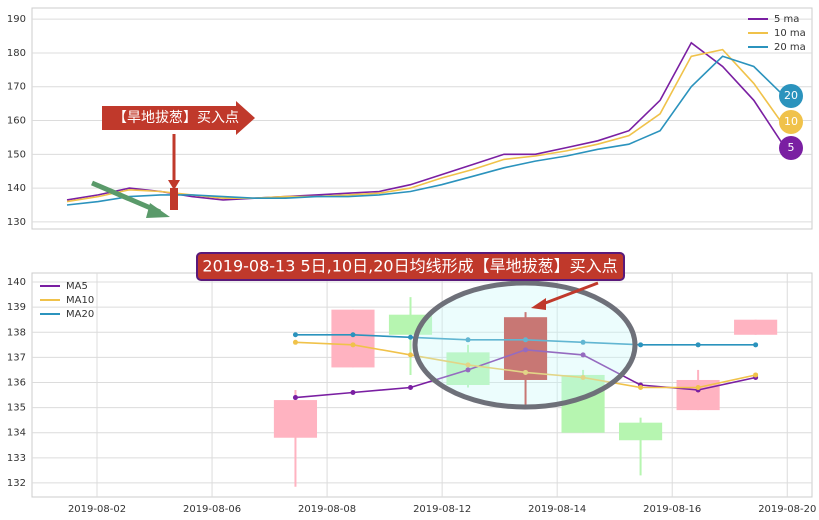 The width and height of the screenshot is (819, 520). What do you see at coordinates (212, 509) in the screenshot?
I see `x-tick-label: 2019-08-06` at bounding box center [212, 509].